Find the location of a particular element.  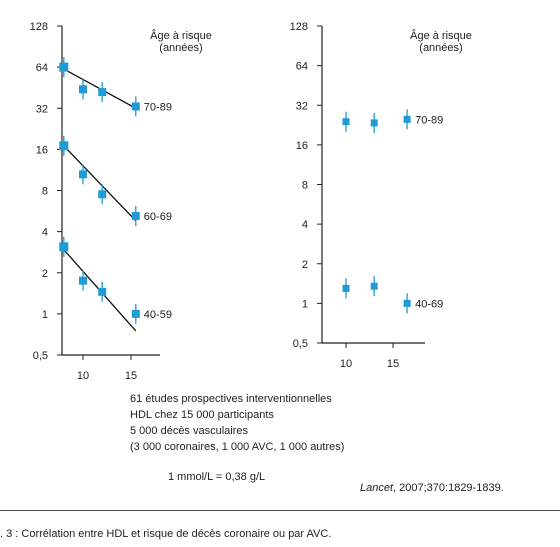

unit-conversion: 1 mmol/L = 0,38 g/L is located at coordinates (217, 477).